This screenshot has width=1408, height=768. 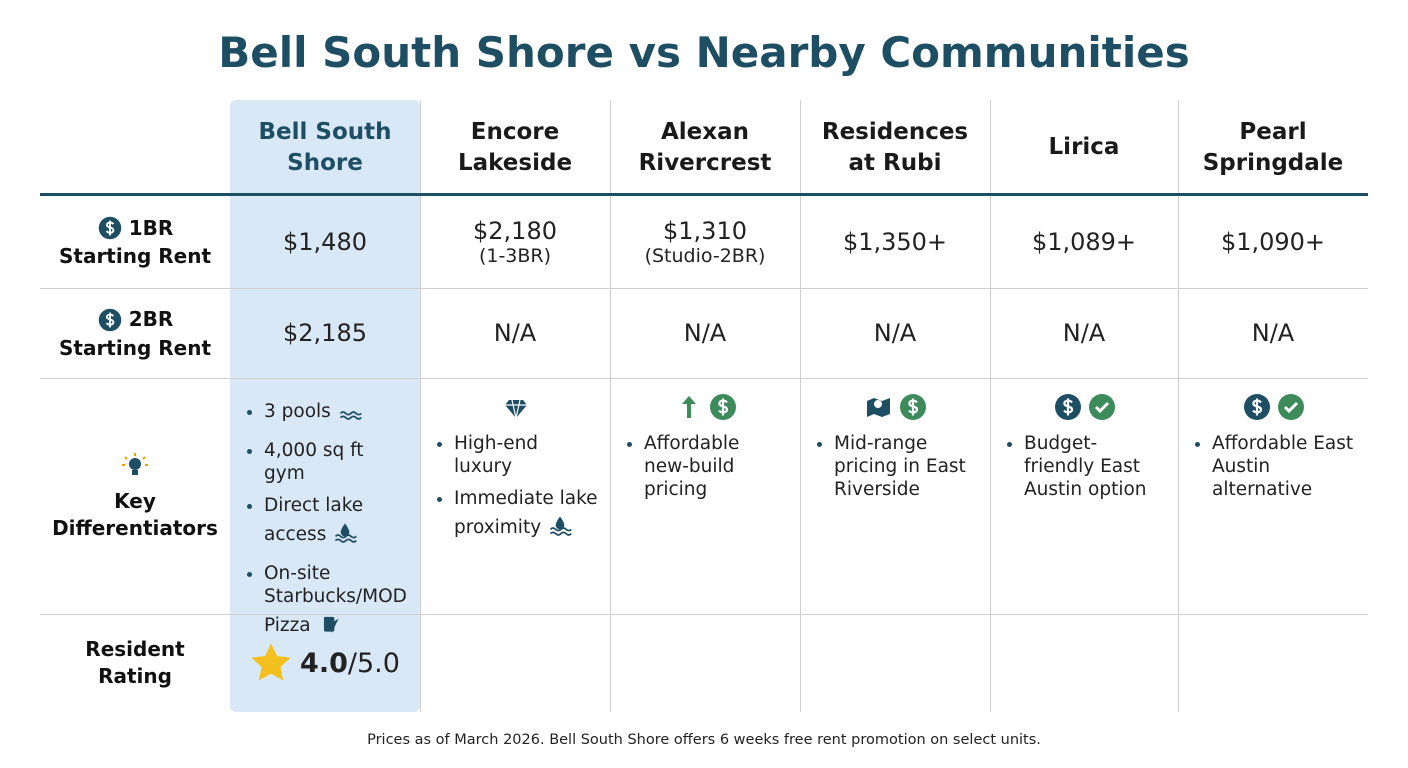 I want to click on bullet-list: Mid-range pricing in East Riverside, so click(x=896, y=471).